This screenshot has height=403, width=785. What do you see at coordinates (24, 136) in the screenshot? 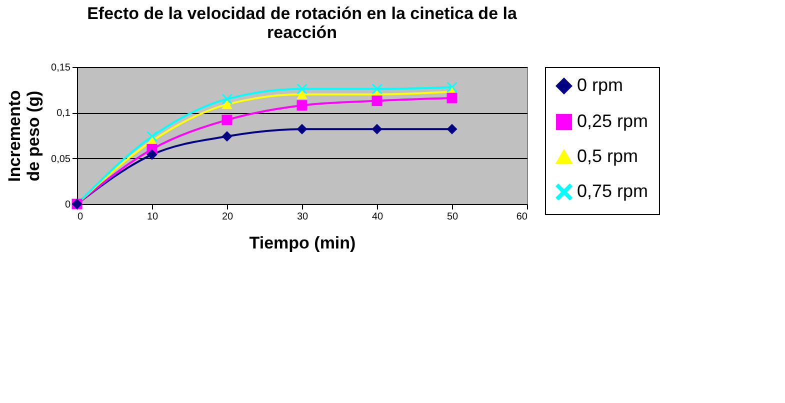
I see `y-axis-title: Incremento de peso (g)` at bounding box center [24, 136].